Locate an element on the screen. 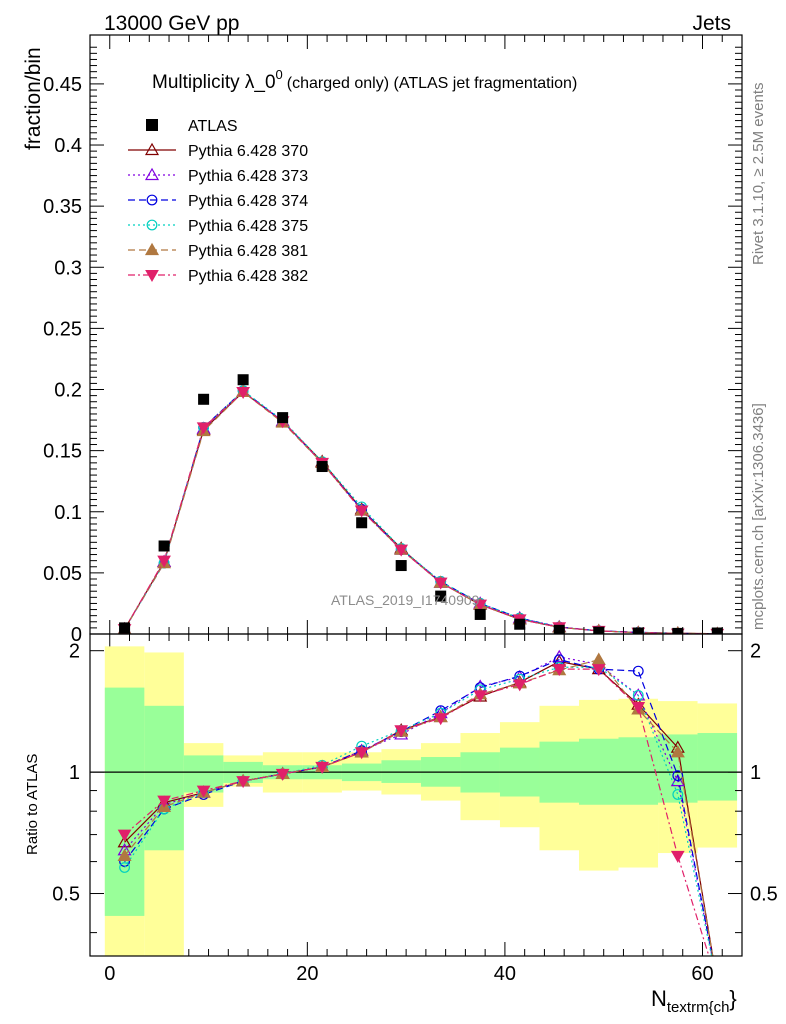 This screenshot has width=786, height=1024. y-tick-label: 0.35 is located at coordinates (62, 207).